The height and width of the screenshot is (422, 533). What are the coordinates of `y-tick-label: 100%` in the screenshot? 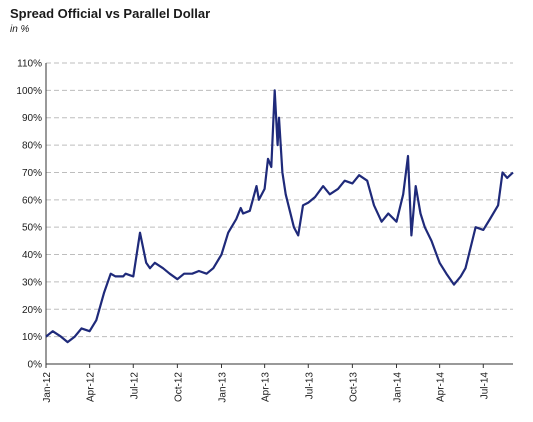 It's located at (29, 91).